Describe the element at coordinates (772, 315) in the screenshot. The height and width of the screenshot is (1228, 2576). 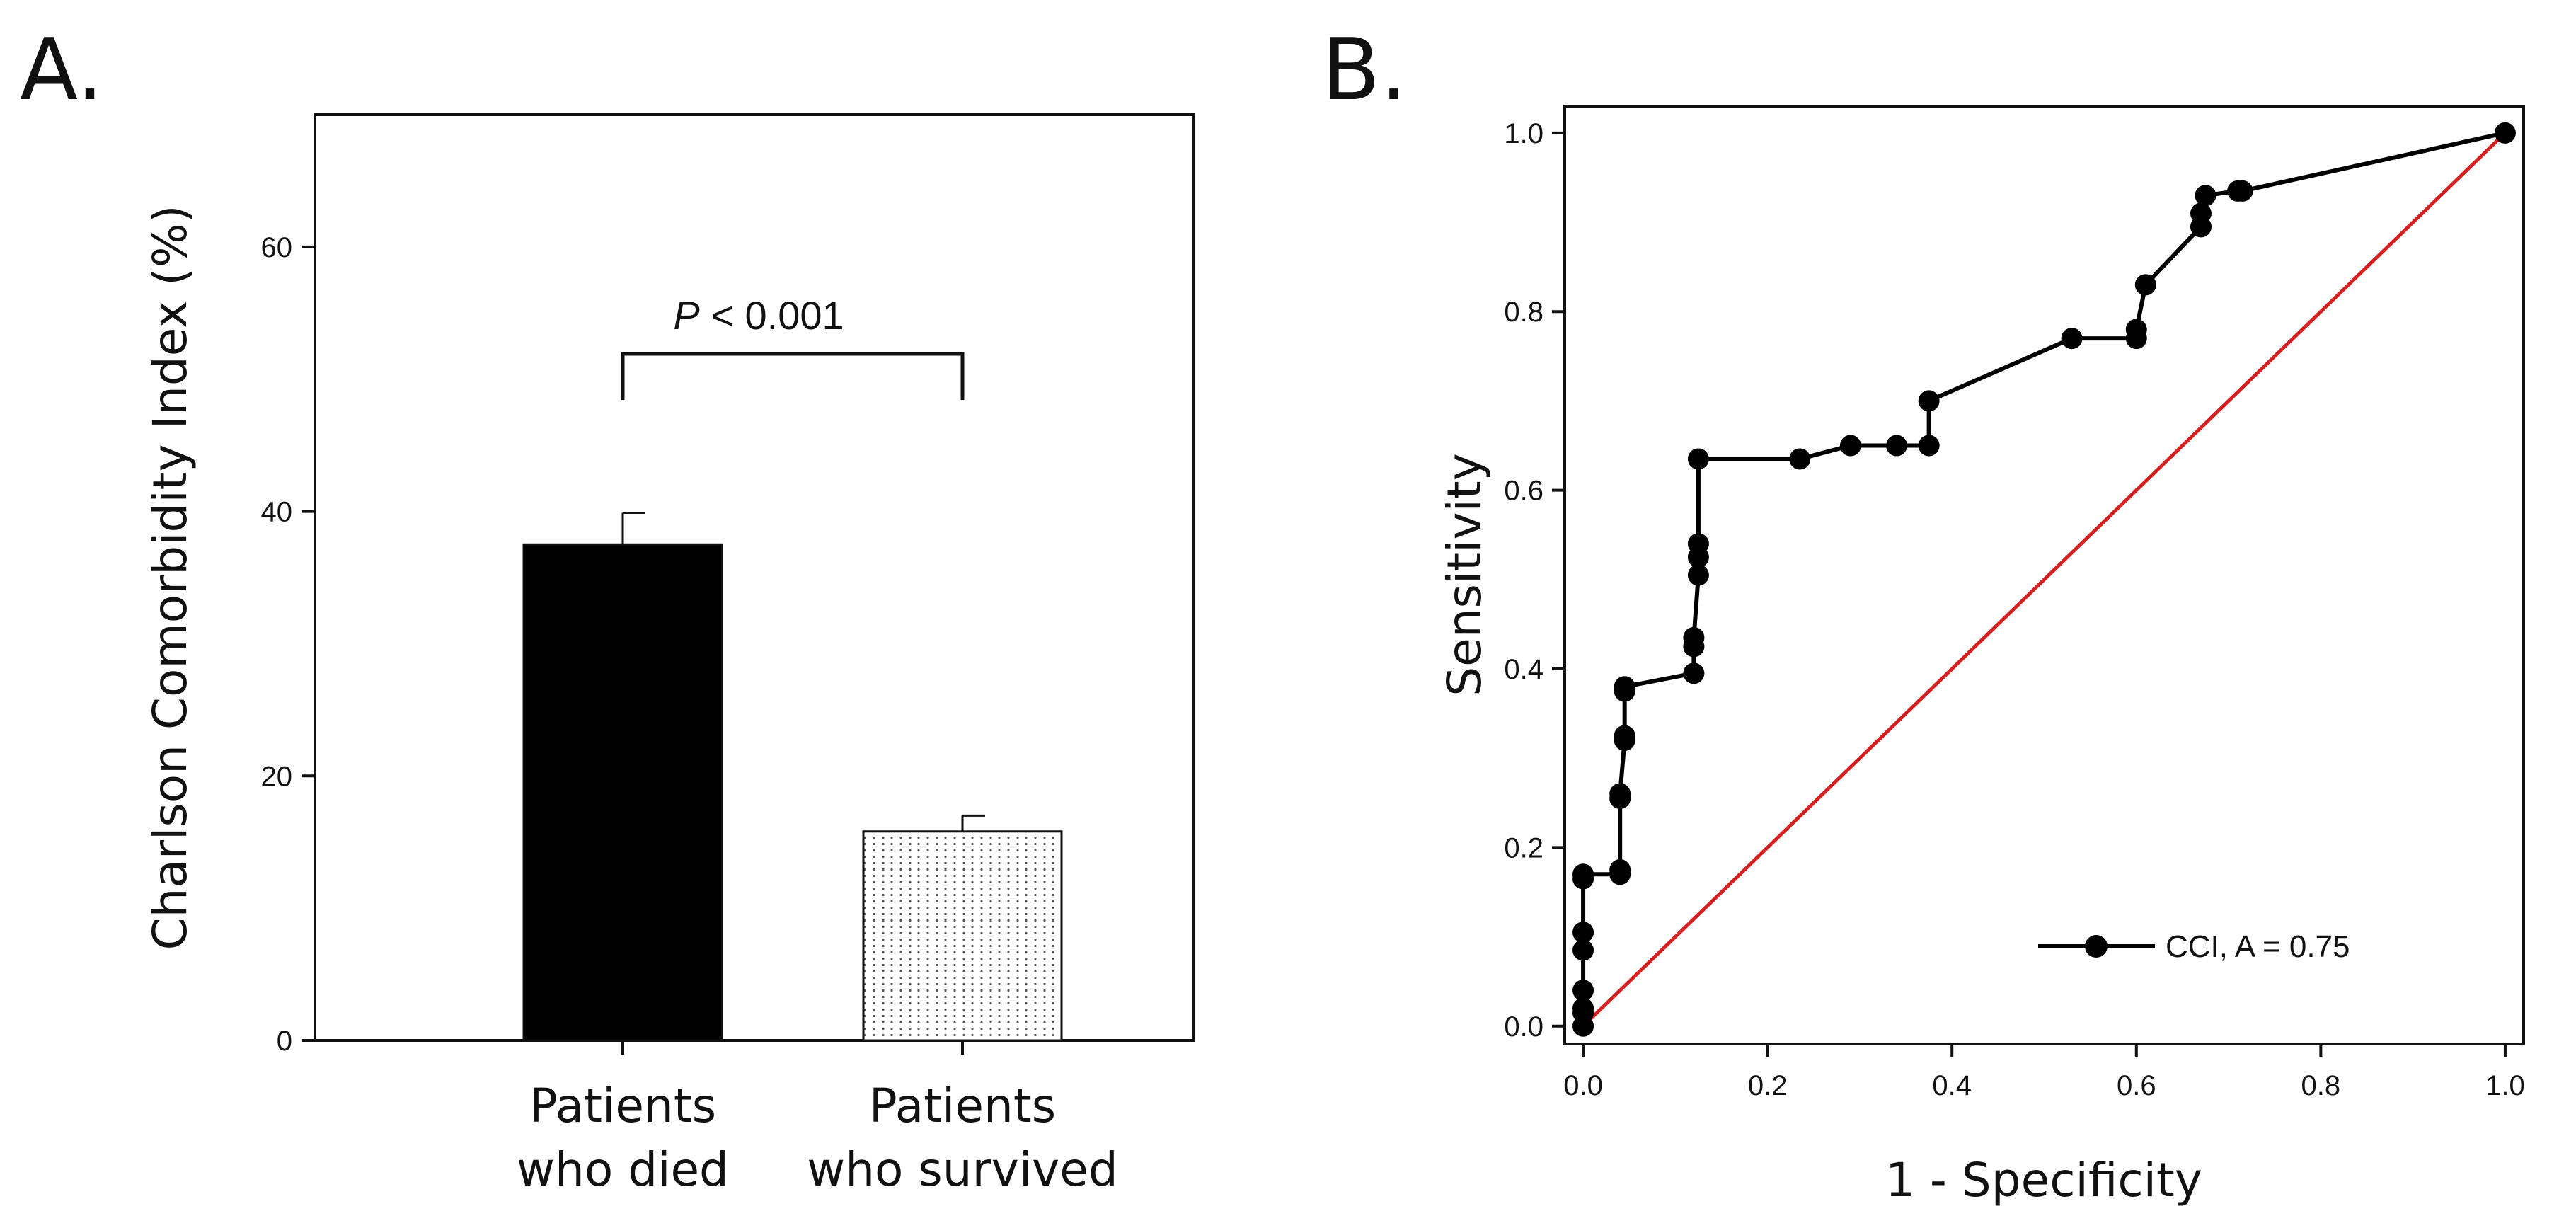
I see `p-value-text: < 0.001` at that location.